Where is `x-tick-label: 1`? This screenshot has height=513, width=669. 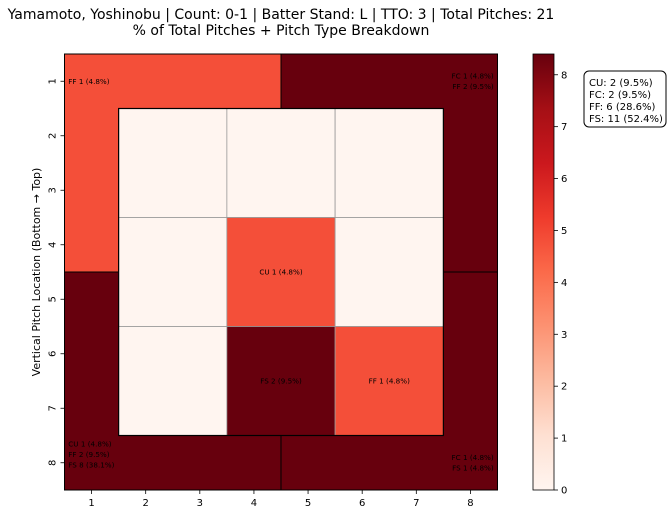
x-tick-label: 1 is located at coordinates (91, 503).